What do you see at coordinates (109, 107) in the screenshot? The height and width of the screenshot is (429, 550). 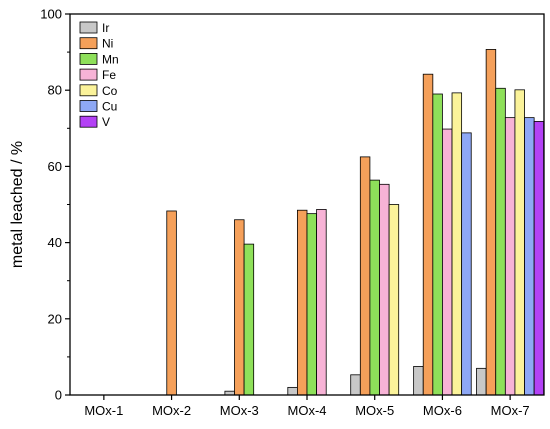 I see `legend-label-cu: Cu` at bounding box center [109, 107].